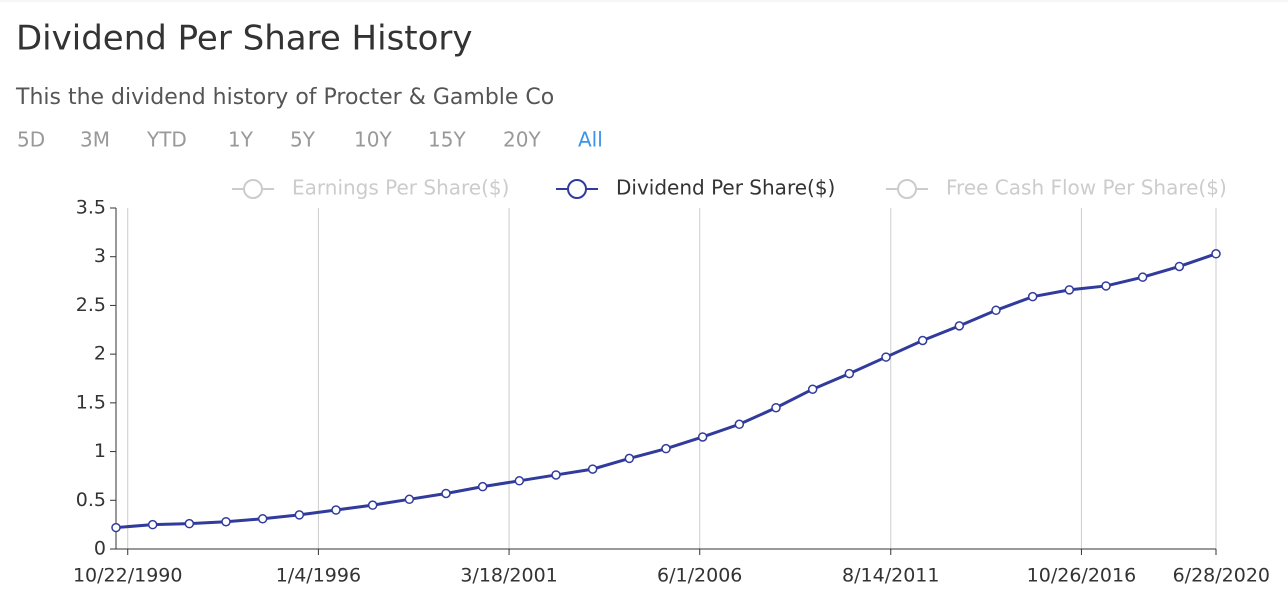  What do you see at coordinates (890, 576) in the screenshot?
I see `x-tick-label: 8/14/2011` at bounding box center [890, 576].